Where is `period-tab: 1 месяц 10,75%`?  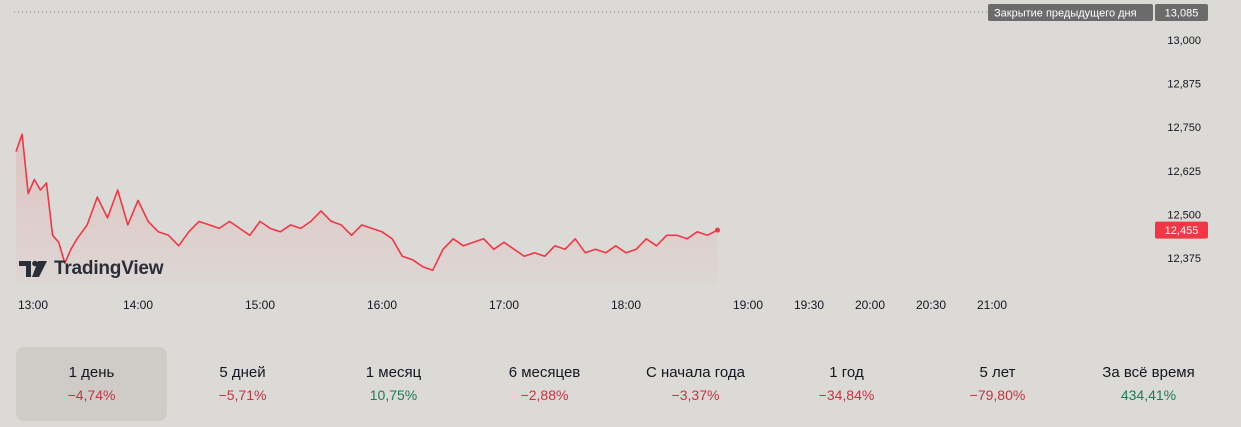 period-tab: 1 месяц 10,75% is located at coordinates (393, 384).